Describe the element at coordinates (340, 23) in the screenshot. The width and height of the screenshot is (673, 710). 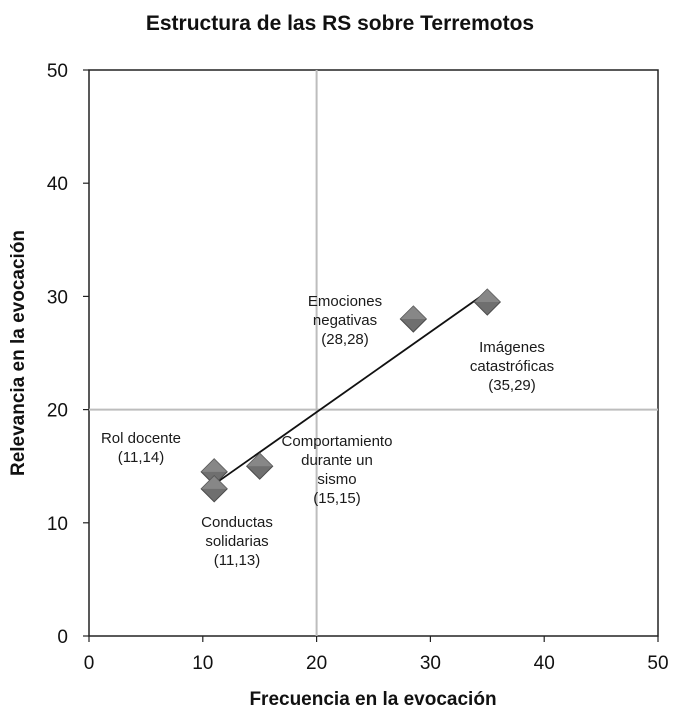
I see `chart-title: Estructura de las RS sobre Terremotos` at that location.